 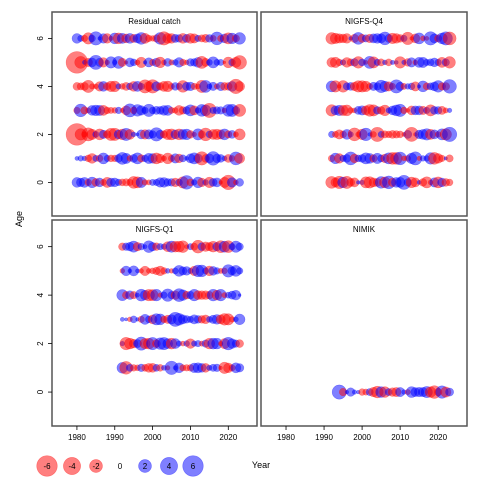 I want to click on legend-label: -2, so click(x=96, y=466).